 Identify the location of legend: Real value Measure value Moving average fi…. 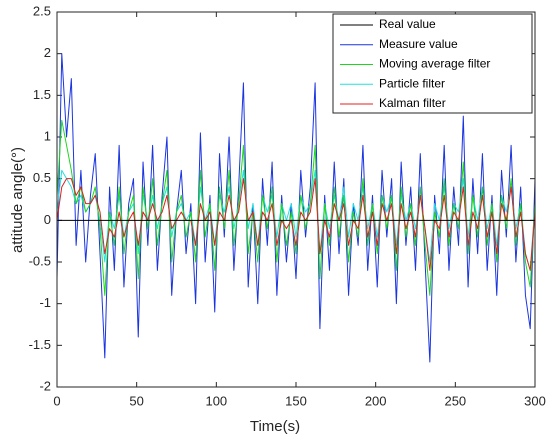
(432, 63).